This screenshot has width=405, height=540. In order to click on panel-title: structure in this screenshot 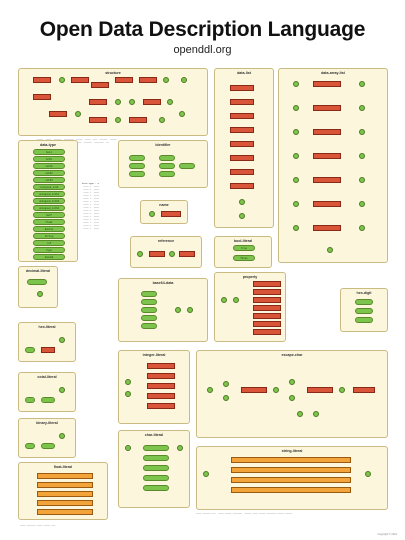, I will do `click(113, 73)`.